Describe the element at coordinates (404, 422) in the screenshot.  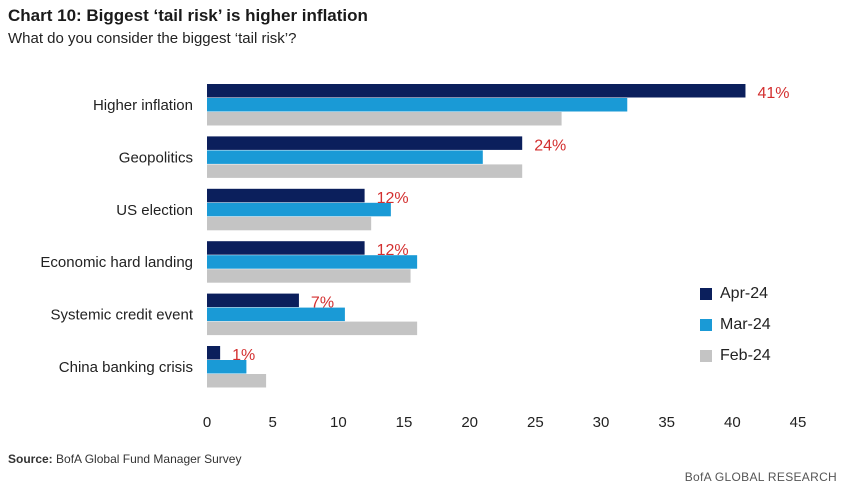
I see `x-tick-label: 15` at that location.